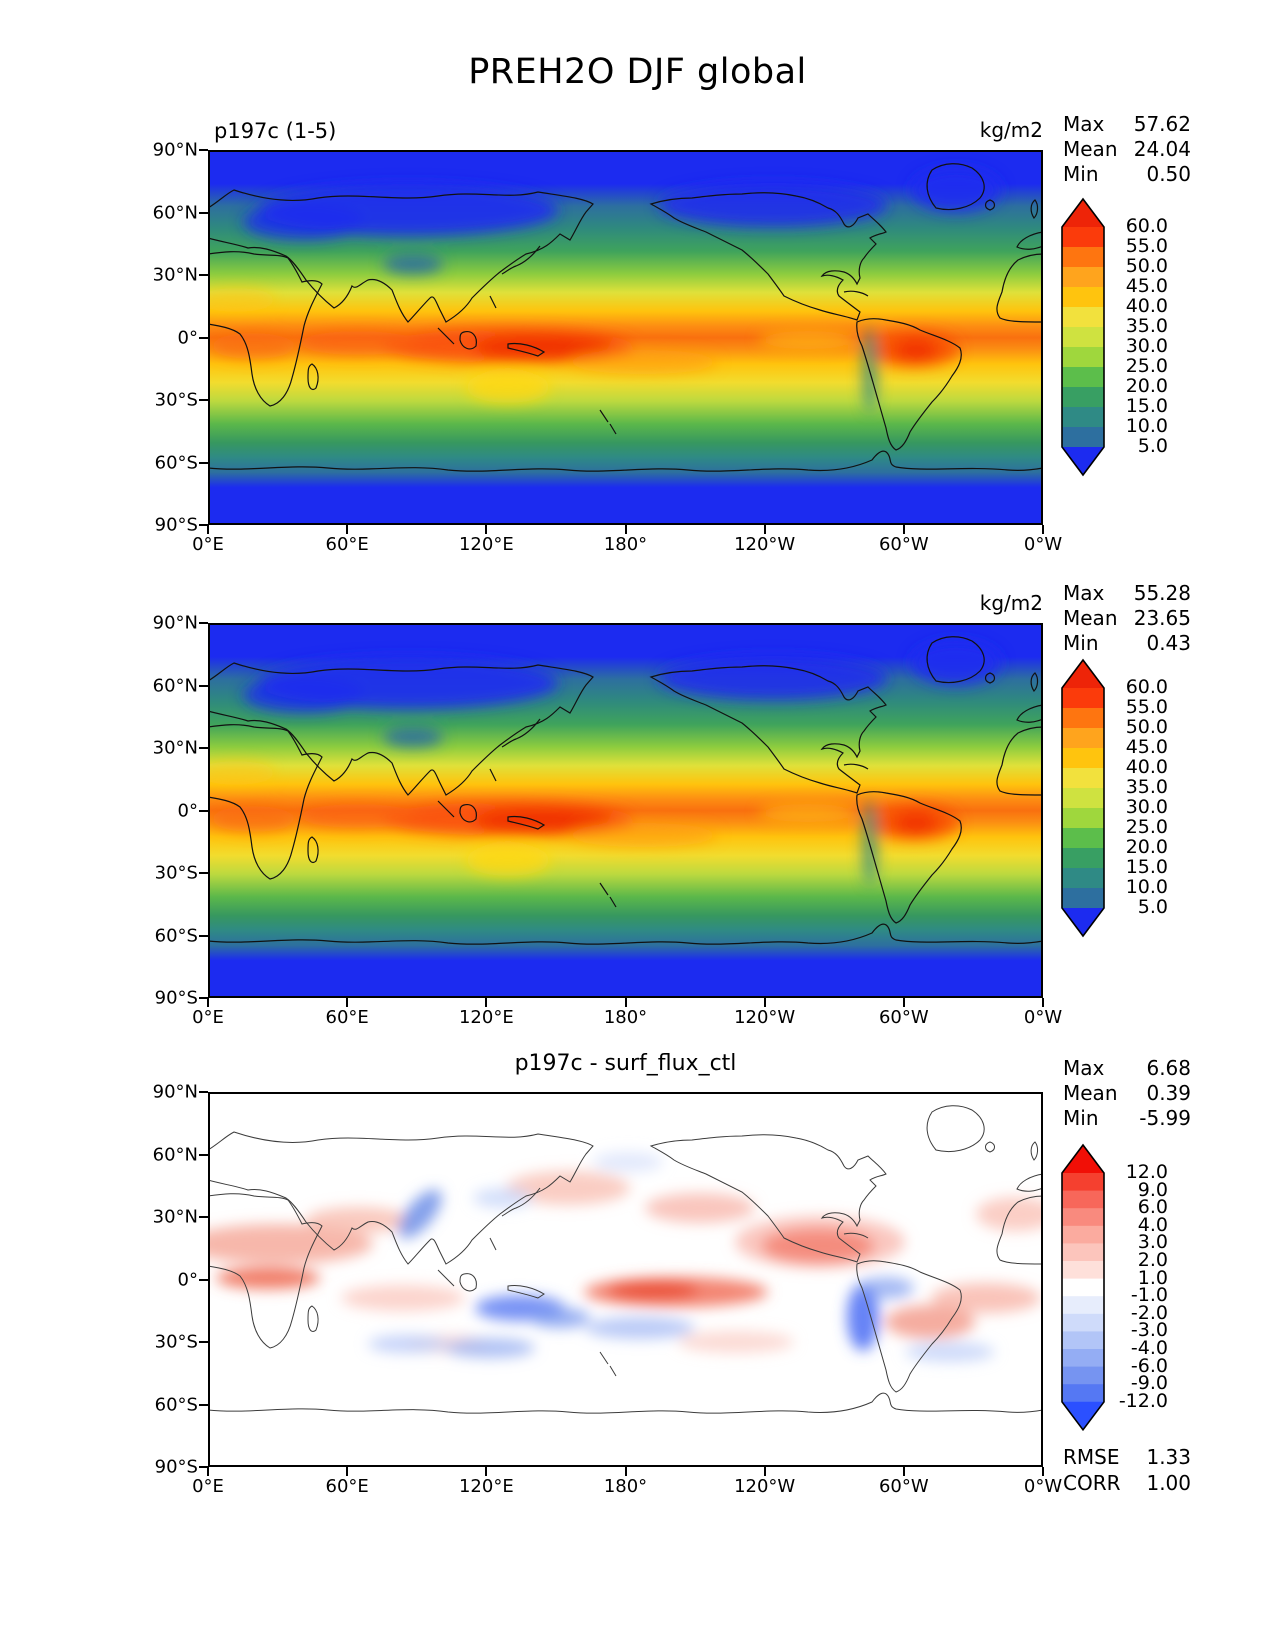 This screenshot has height=1650, width=1275. Describe the element at coordinates (1152, 1189) in the screenshot. I see `colorbar-tick-label: 9.0` at that location.